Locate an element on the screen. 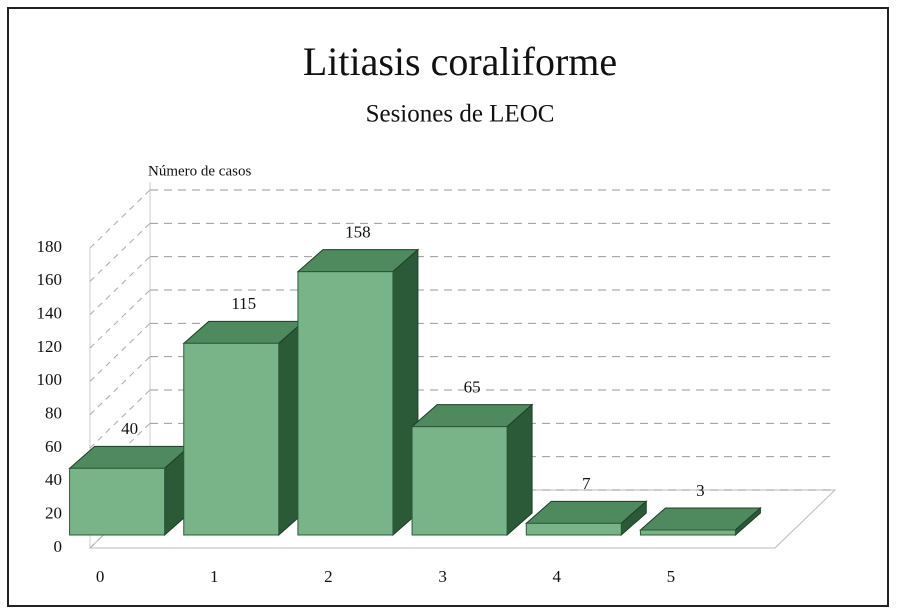 The image size is (898, 608). y-tick-label: 40 is located at coordinates (53, 479).